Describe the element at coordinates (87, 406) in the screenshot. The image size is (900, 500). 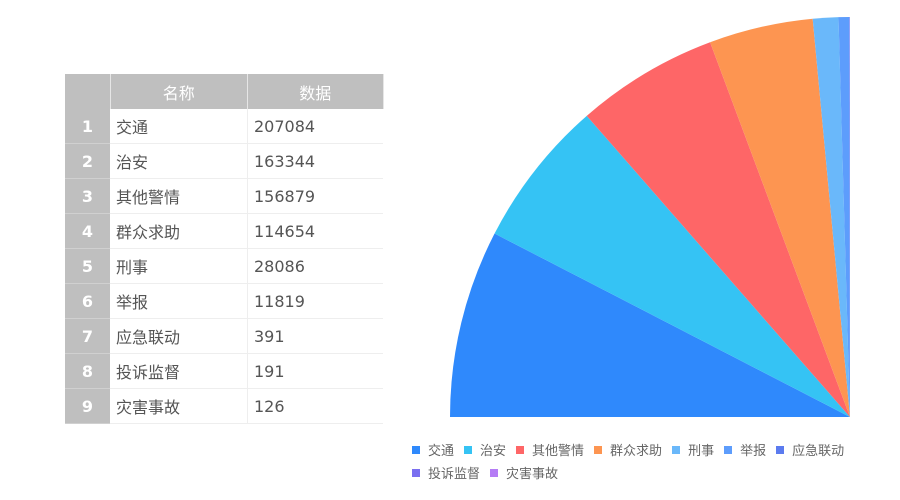
I see `row-index: 9` at that location.